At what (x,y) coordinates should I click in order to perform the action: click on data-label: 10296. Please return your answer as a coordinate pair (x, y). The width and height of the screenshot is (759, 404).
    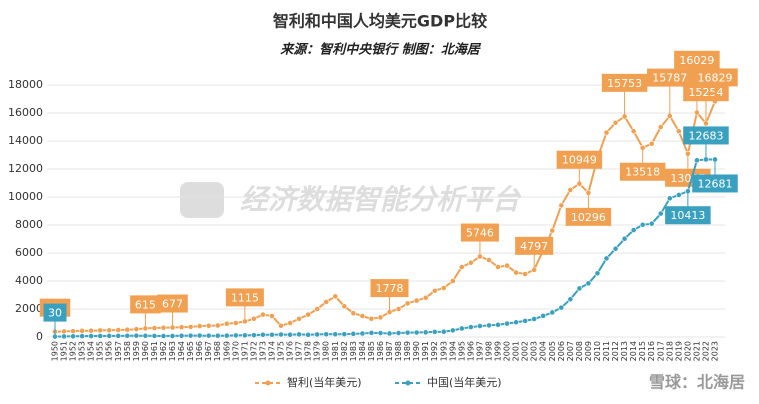
    Looking at the image, I should click on (588, 217).